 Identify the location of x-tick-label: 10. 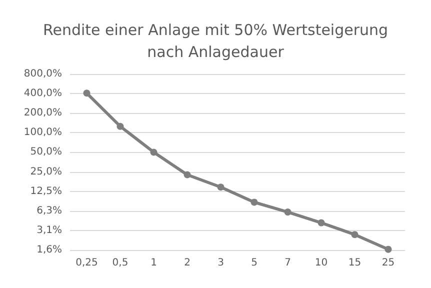
(321, 263).